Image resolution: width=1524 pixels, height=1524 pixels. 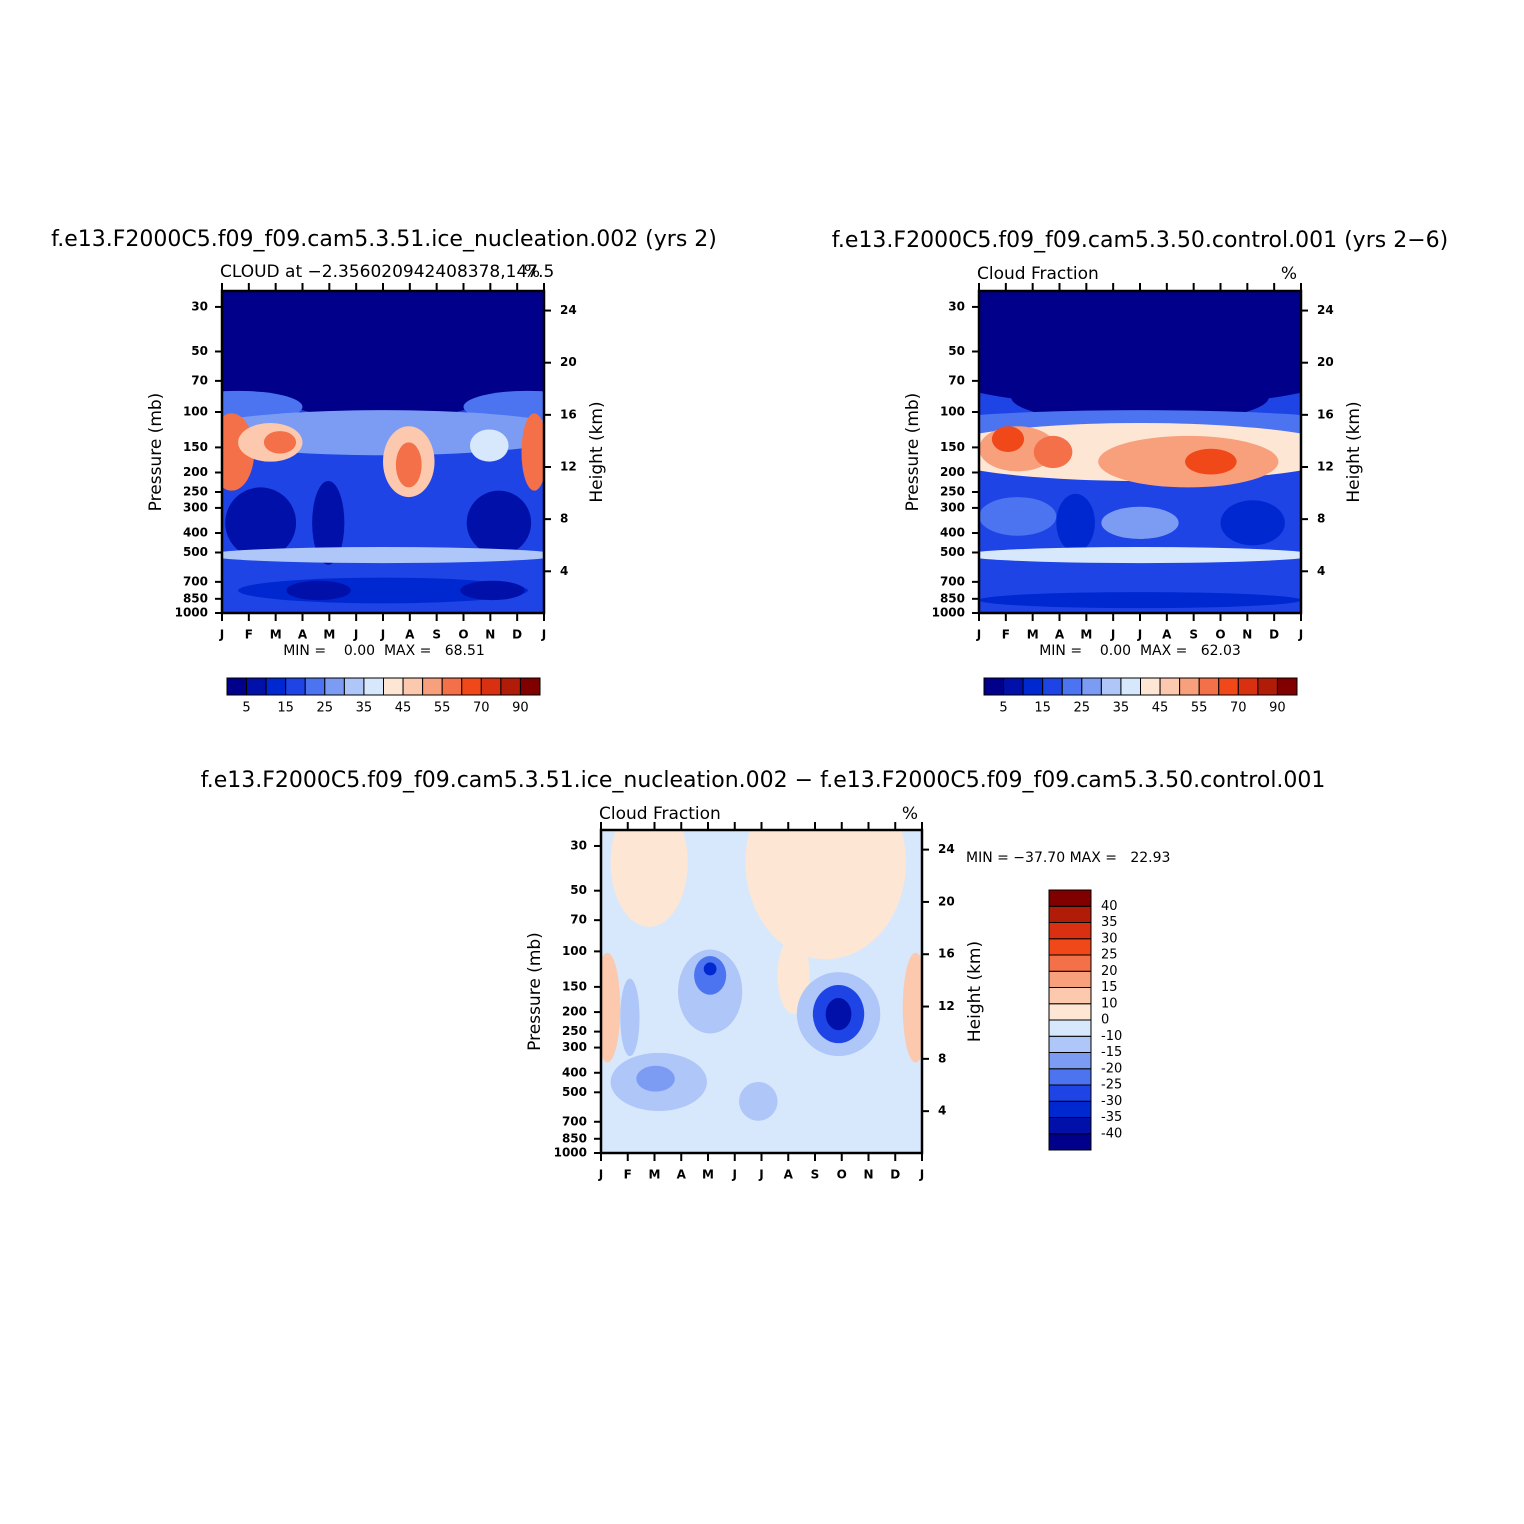 I want to click on colorbar-label: -20, so click(x=1111, y=1068).